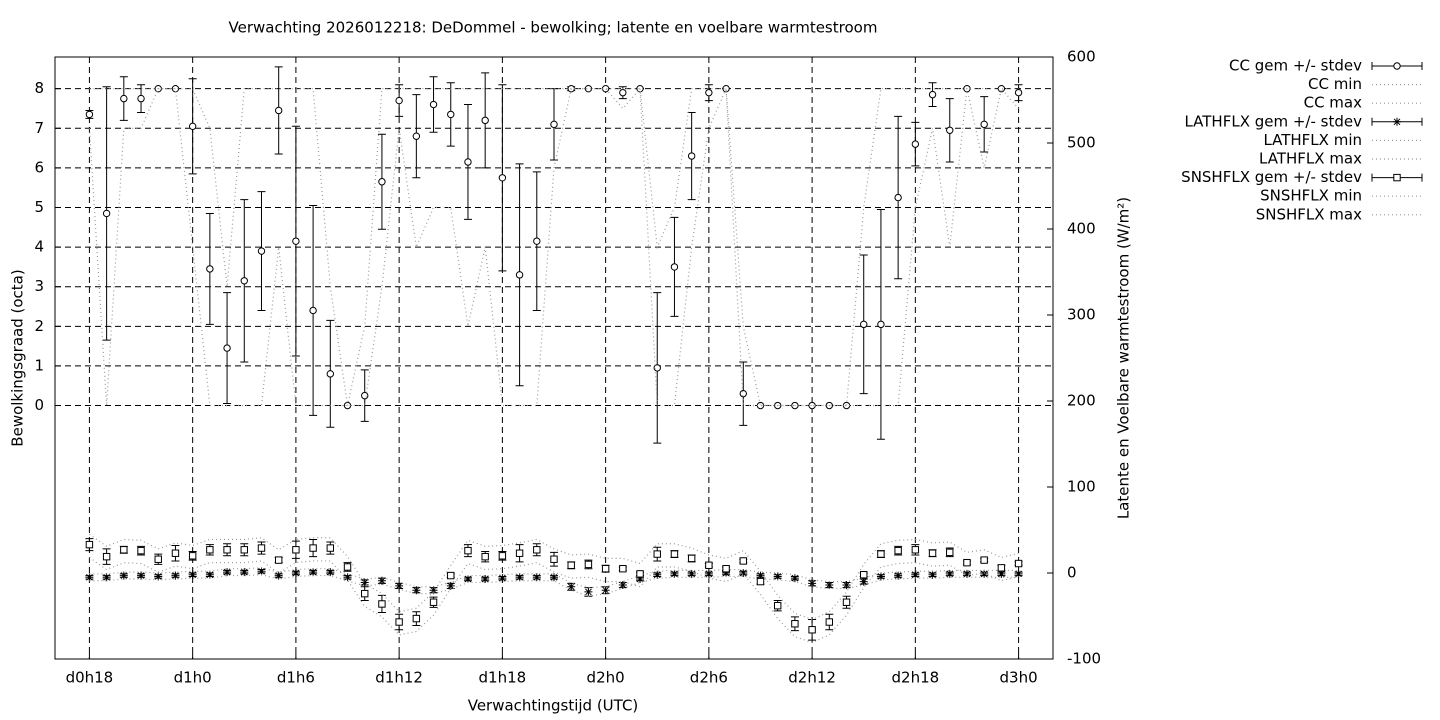 This screenshot has width=1440, height=720. What do you see at coordinates (39, 88) in the screenshot?
I see `y-tick-label: 8` at bounding box center [39, 88].